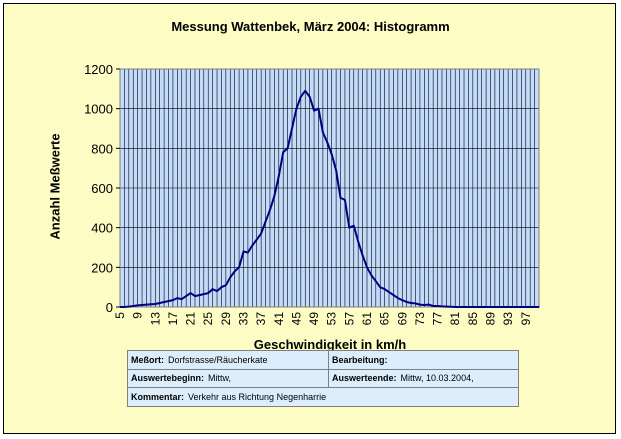  Describe the element at coordinates (402, 319) in the screenshot. I see `x-tick-label: 69` at that location.